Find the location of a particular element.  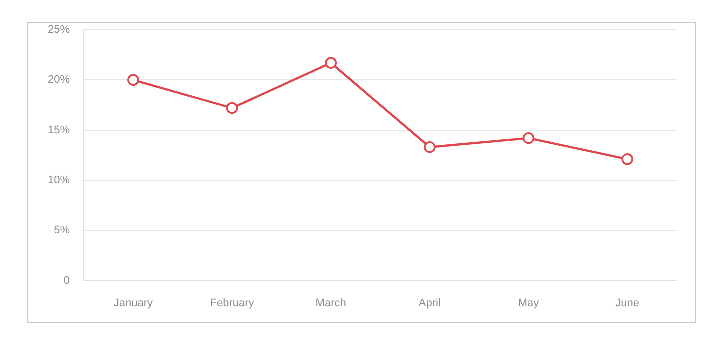

x-tick-label: April is located at coordinates (429, 303).